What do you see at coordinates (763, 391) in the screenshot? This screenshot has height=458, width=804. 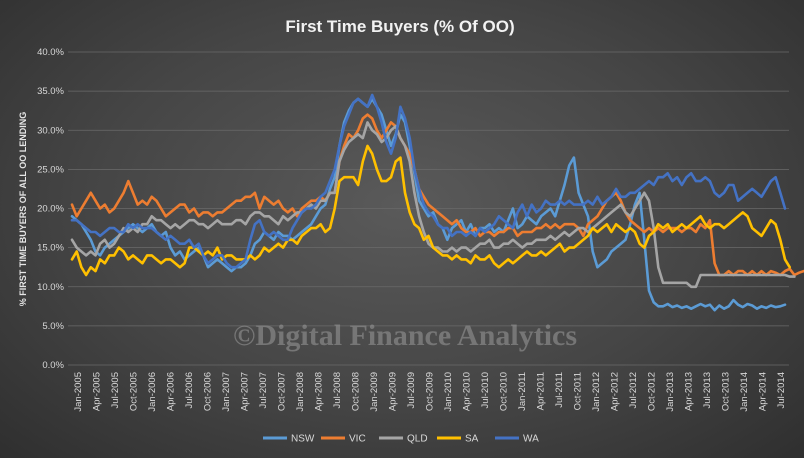 I see `x-tick-label: Apr-2014` at bounding box center [763, 391].